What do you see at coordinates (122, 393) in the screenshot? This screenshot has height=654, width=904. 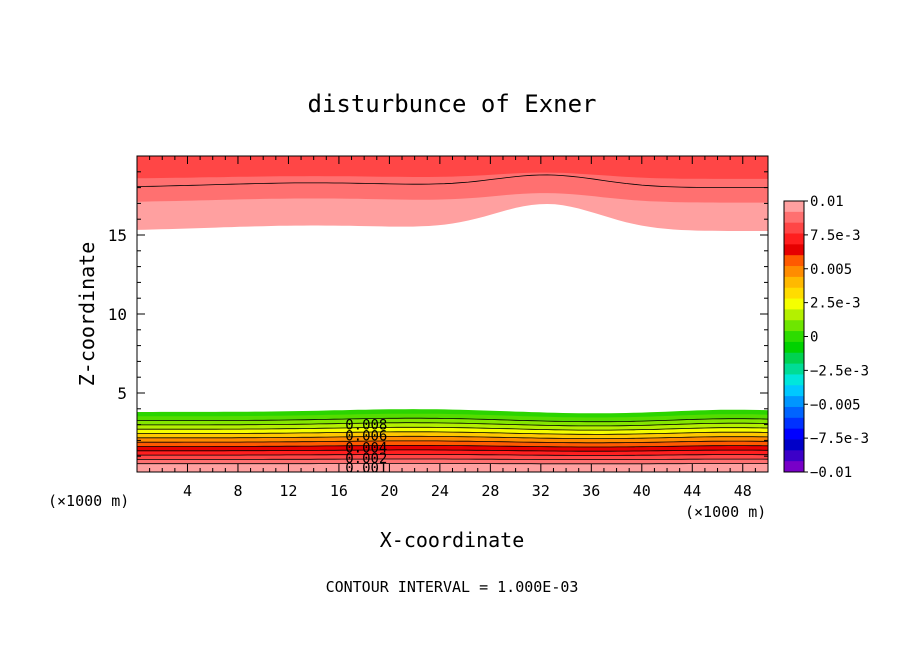 I see `y-tick-label: 5` at bounding box center [122, 393].